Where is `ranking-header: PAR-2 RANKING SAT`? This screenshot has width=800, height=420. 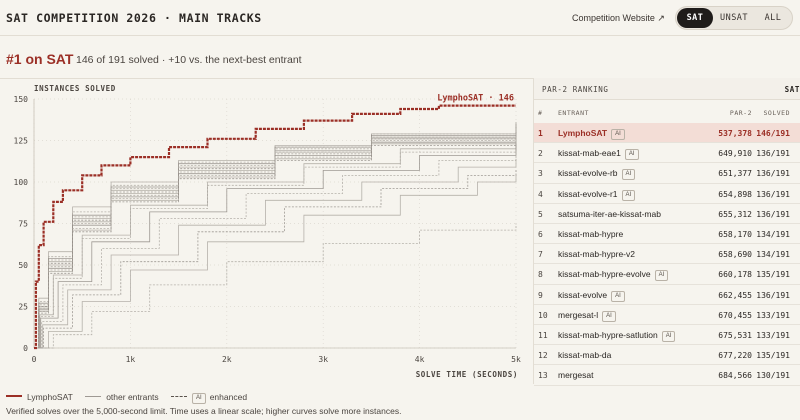 ranking-header: PAR-2 RANKING SAT is located at coordinates (667, 89).